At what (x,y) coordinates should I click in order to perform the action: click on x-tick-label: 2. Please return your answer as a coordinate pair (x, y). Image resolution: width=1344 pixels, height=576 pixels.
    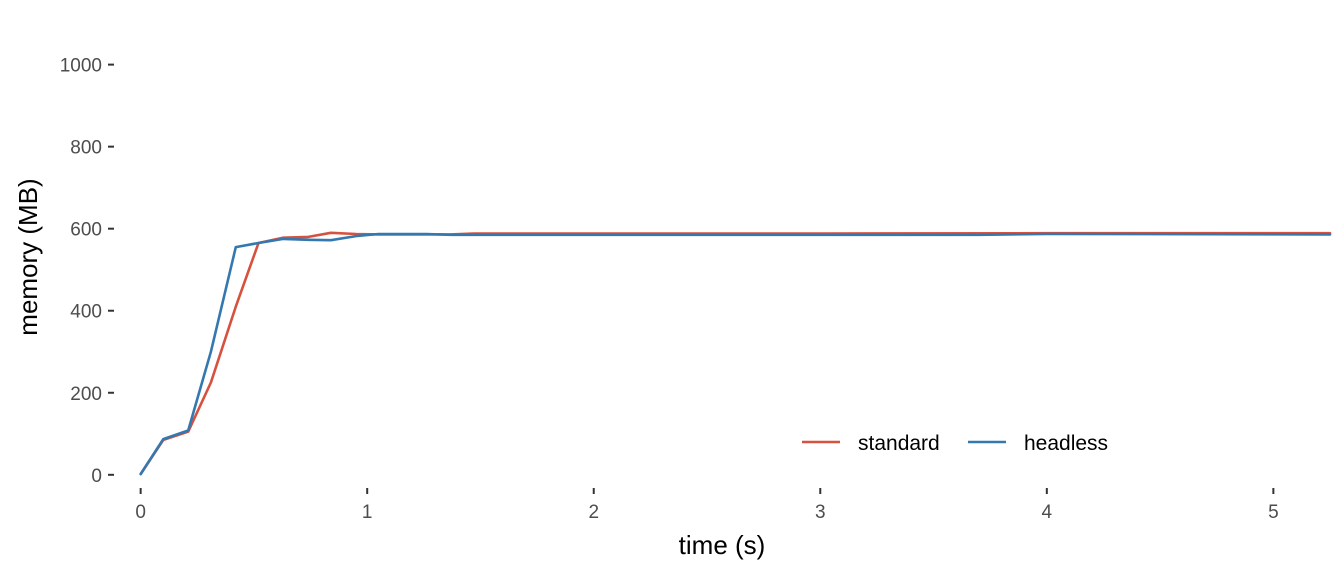
    Looking at the image, I should click on (593, 512).